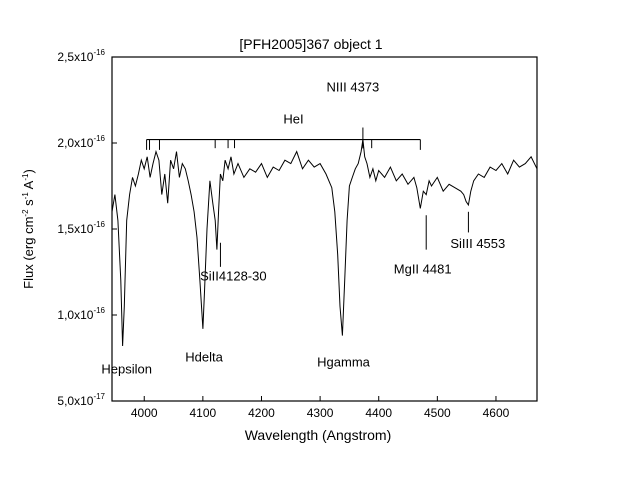 Image resolution: width=623 pixels, height=487 pixels. What do you see at coordinates (28, 204) in the screenshot?
I see `ylabel-mid-1: s` at bounding box center [28, 204].